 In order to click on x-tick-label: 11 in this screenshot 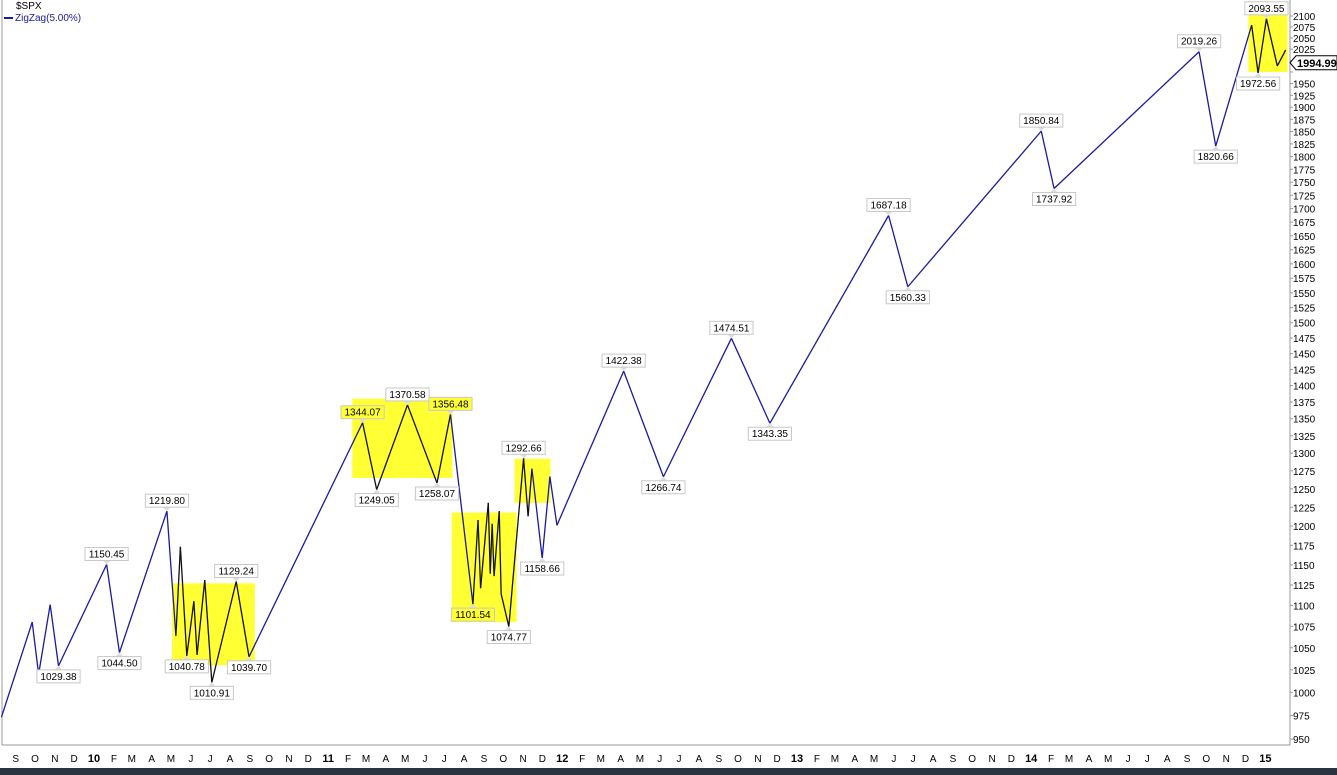, I will do `click(328, 759)`.